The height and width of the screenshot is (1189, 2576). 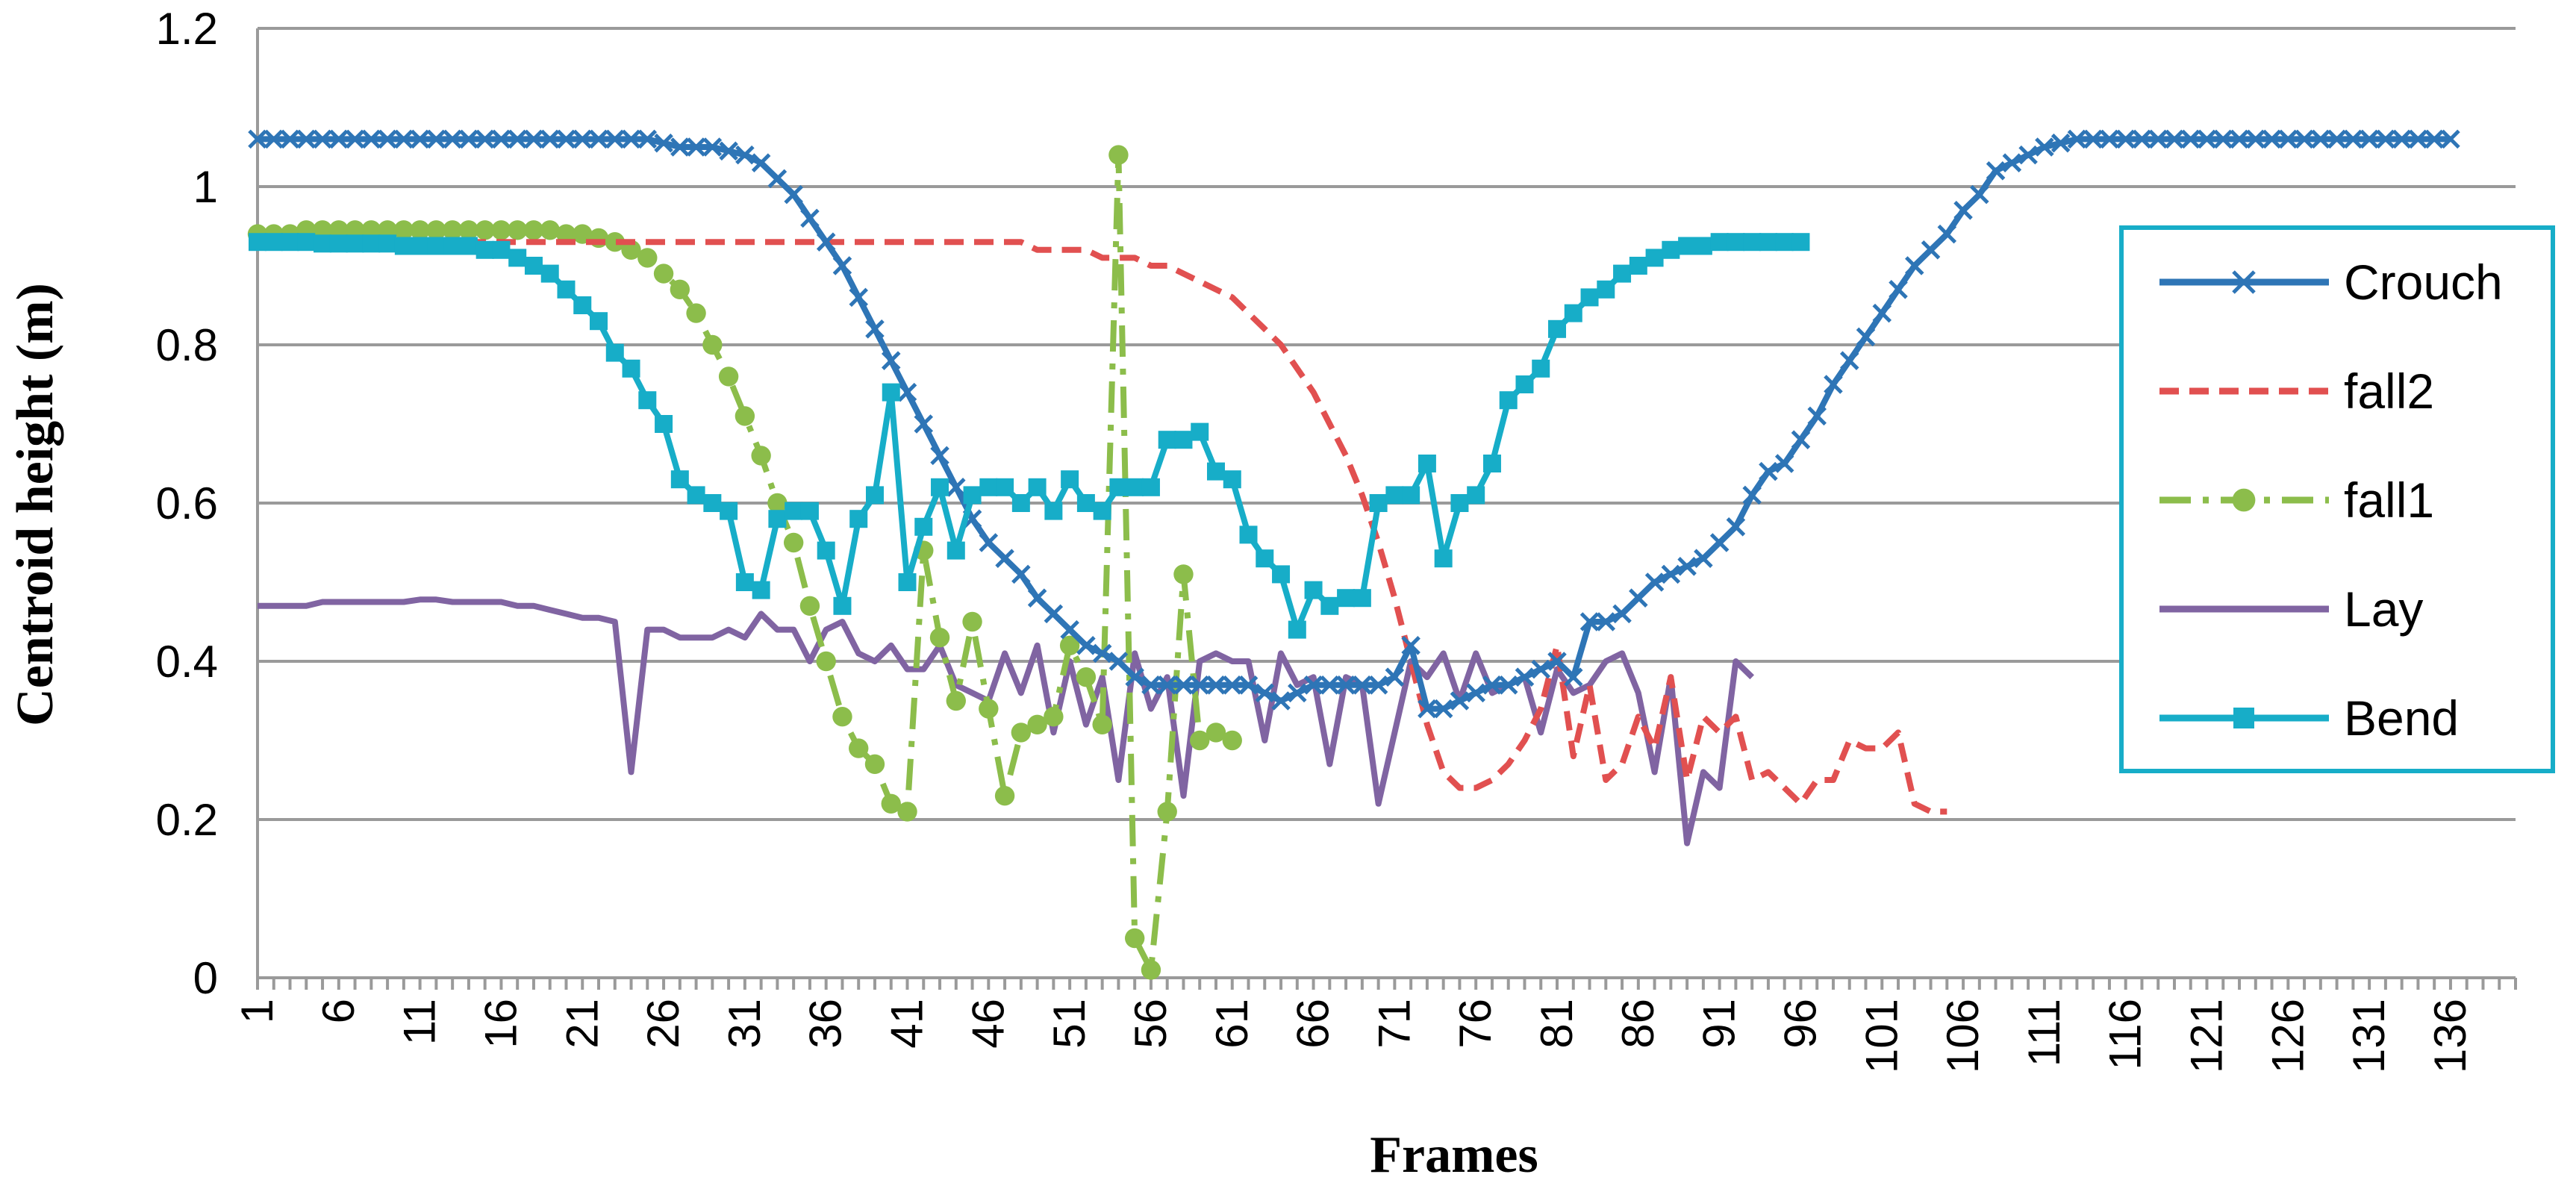 I want to click on y-tick-label: 0.6, so click(x=187, y=503).